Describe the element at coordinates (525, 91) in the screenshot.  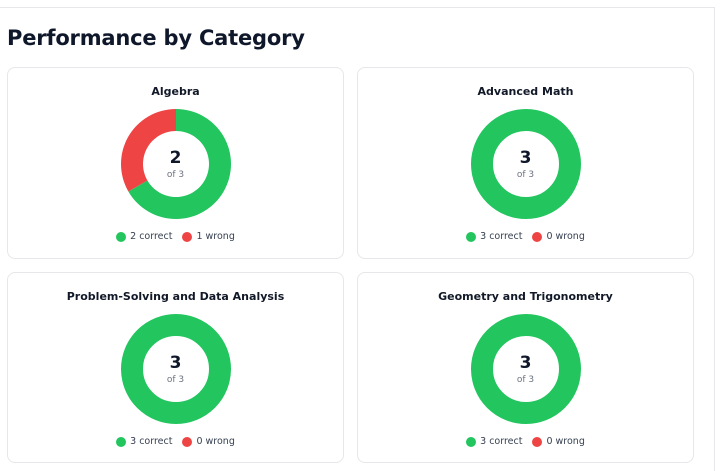
I see `card-title: Advanced Math` at that location.